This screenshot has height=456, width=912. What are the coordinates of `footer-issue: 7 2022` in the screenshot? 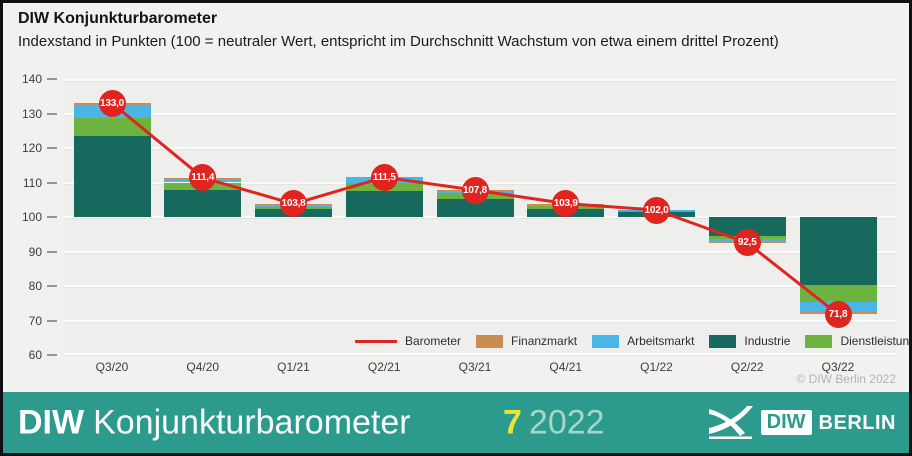 It's located at (554, 422).